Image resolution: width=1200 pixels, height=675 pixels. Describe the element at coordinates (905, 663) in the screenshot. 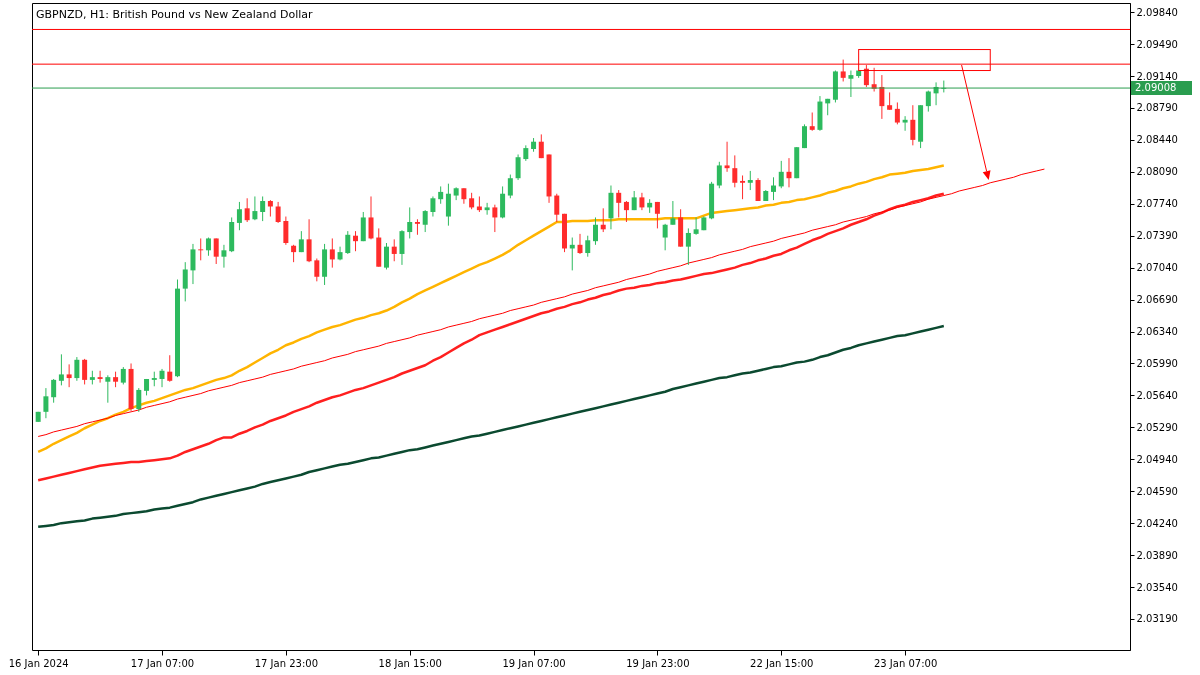

I see `x-tick-label: 23 Jan 07:00` at that location.